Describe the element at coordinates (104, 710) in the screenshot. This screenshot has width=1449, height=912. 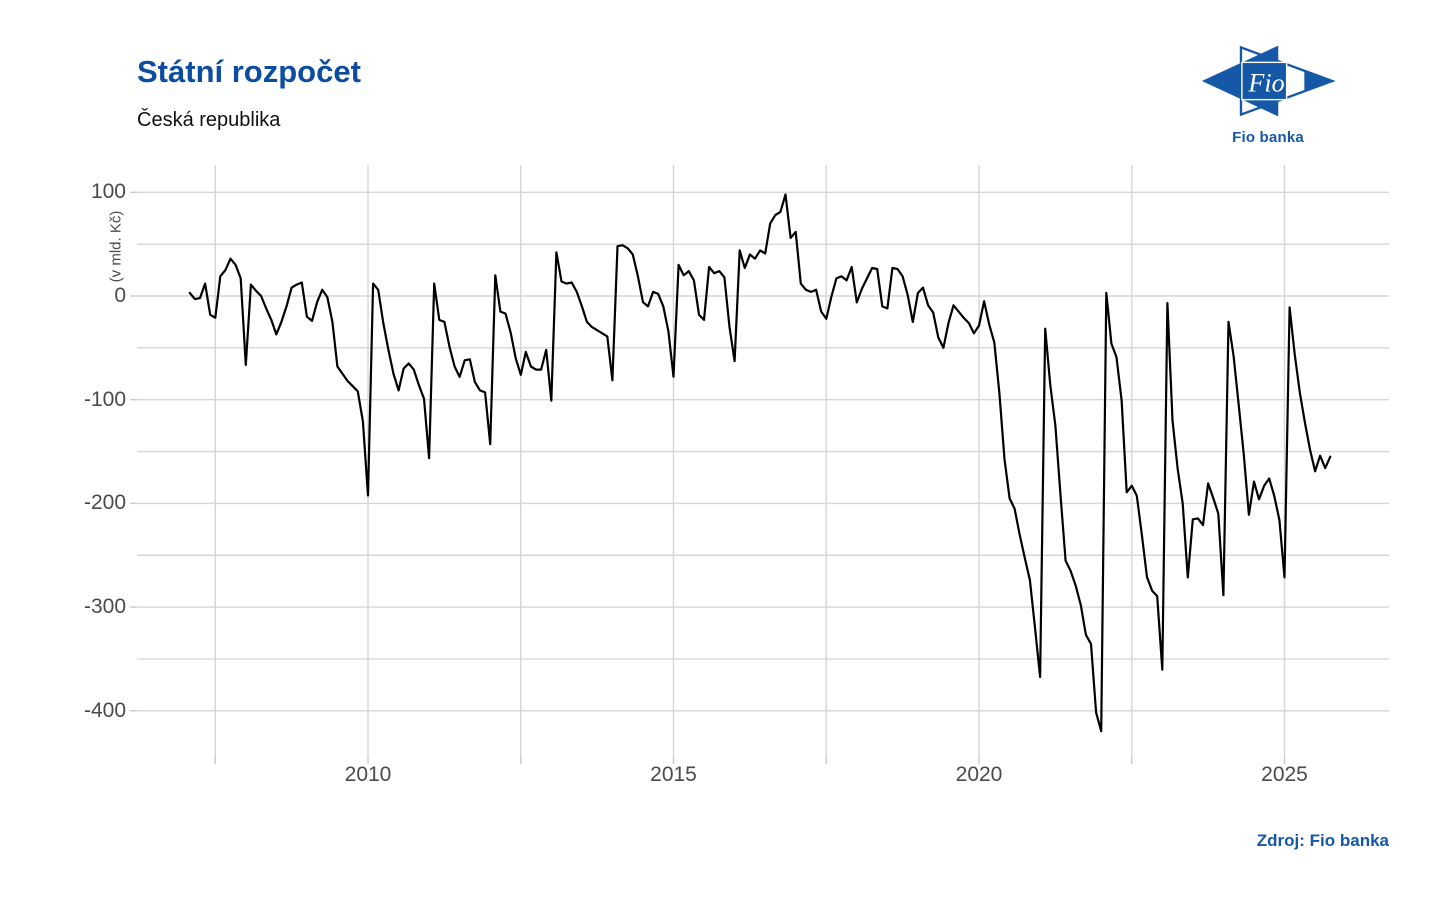
I see `y-tick-label: -400` at that location.